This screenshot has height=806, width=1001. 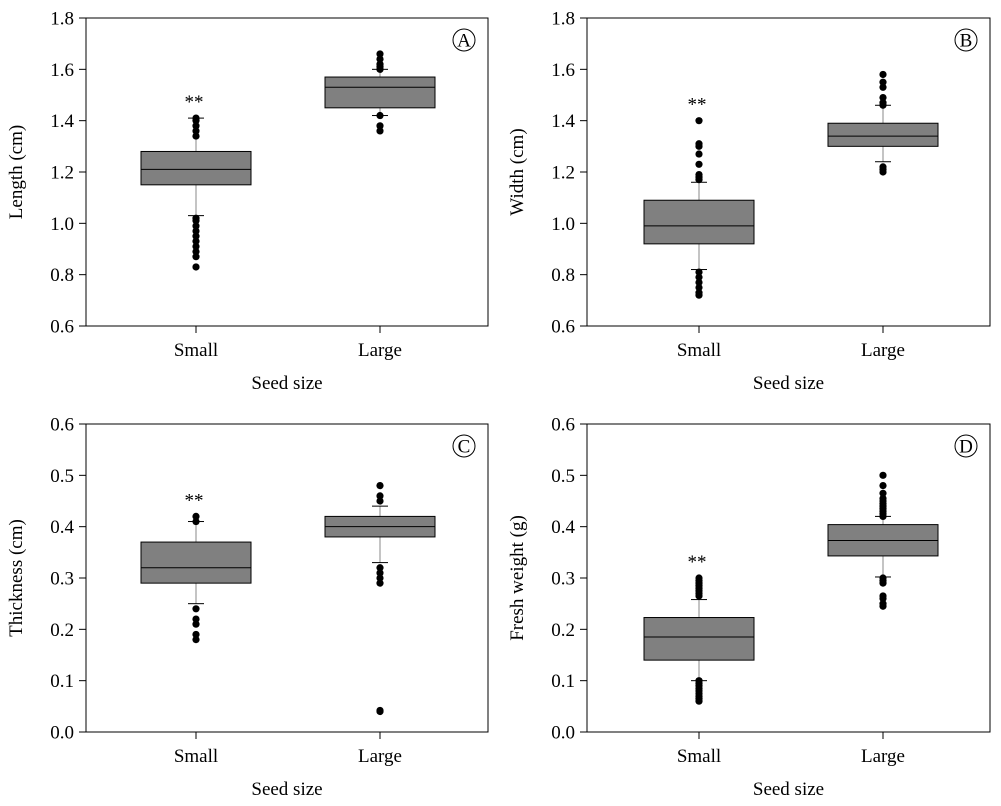 What do you see at coordinates (464, 447) in the screenshot?
I see `panel-letter: C` at bounding box center [464, 447].